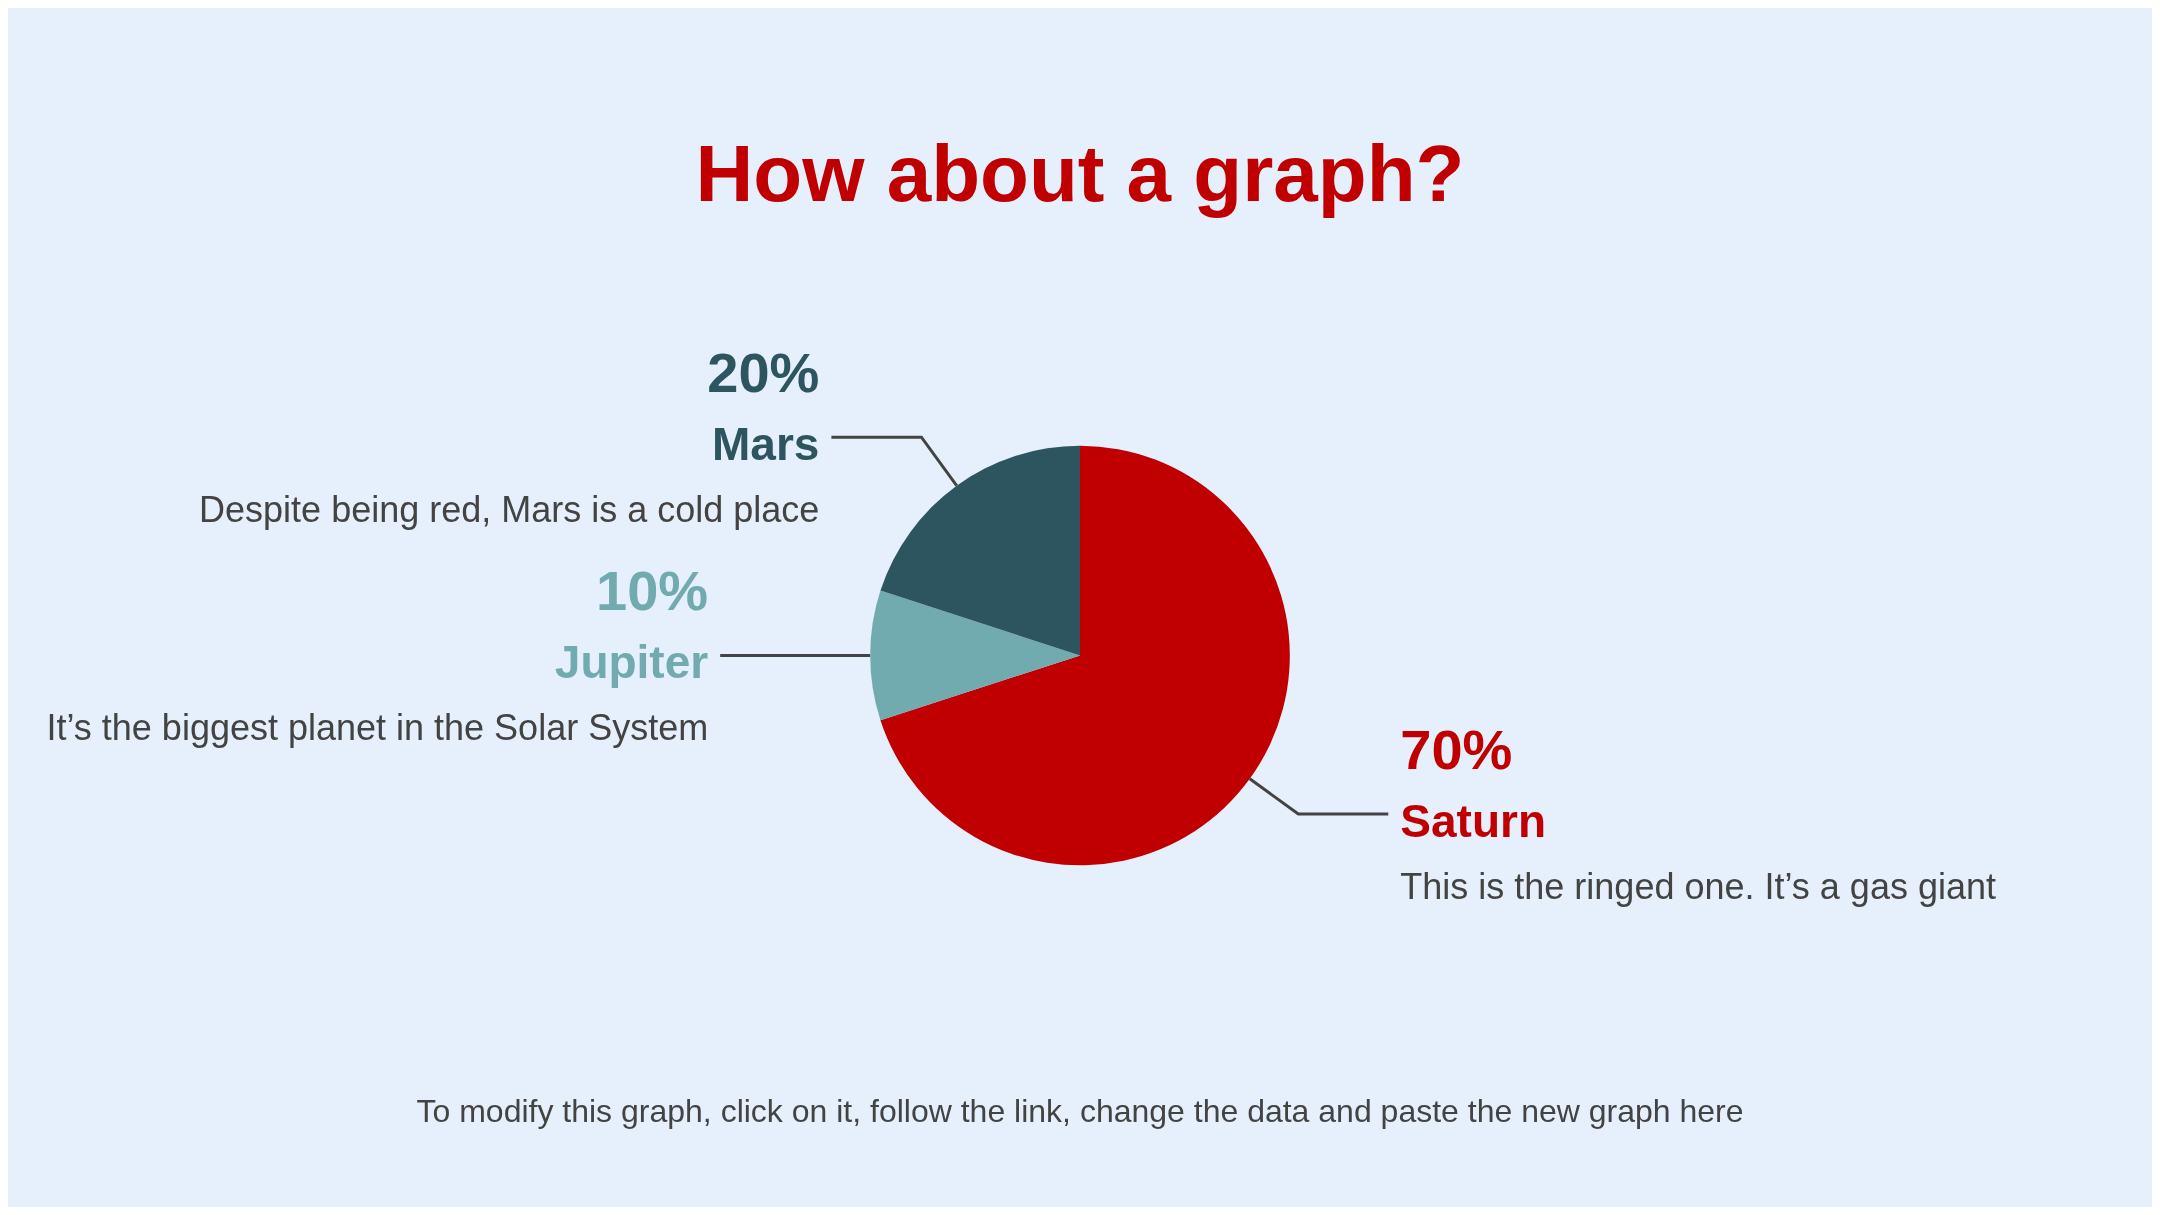 The width and height of the screenshot is (2160, 1215). What do you see at coordinates (1698, 886) in the screenshot?
I see `text: This is the ringed one. It’s a gas giant` at bounding box center [1698, 886].